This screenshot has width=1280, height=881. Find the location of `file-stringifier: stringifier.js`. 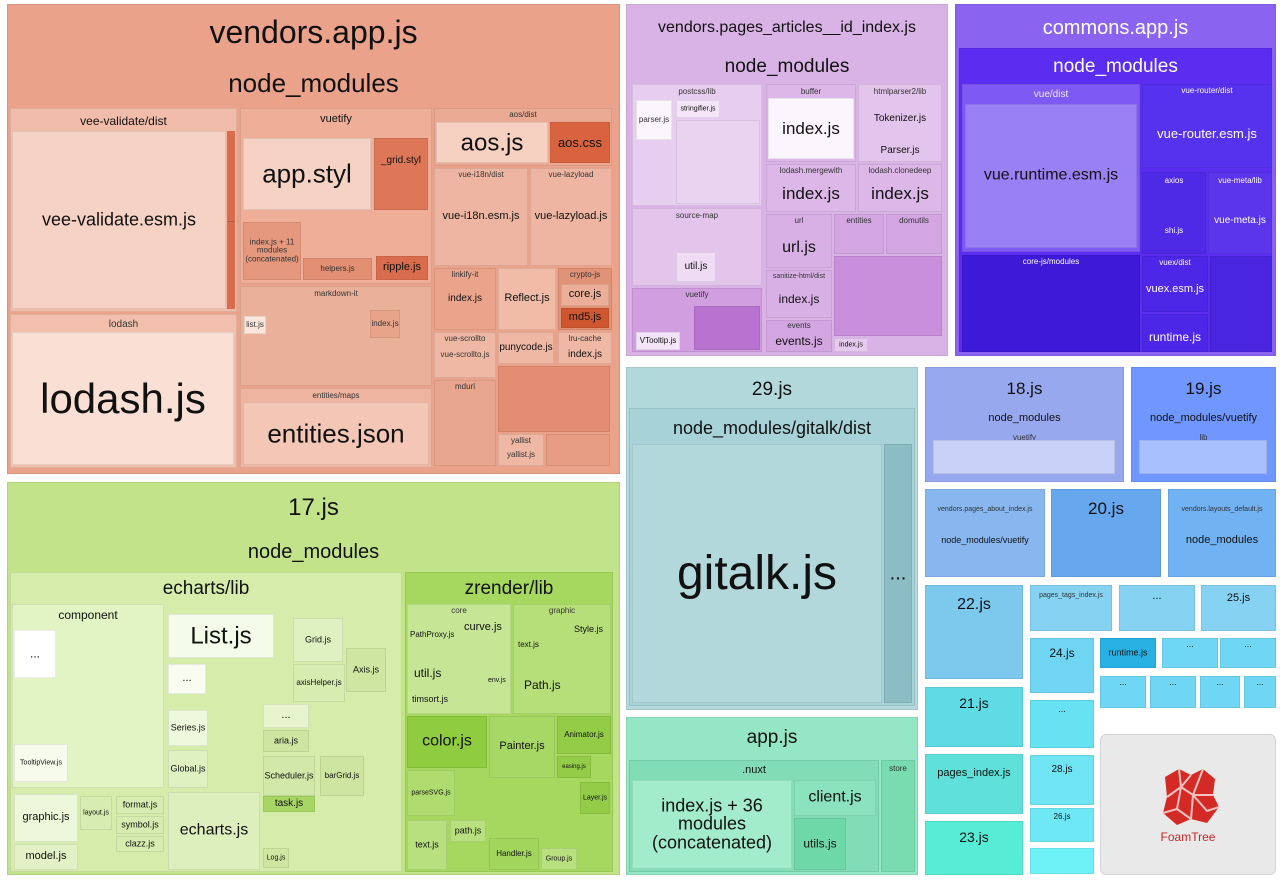

file-stringifier: stringifier.js is located at coordinates (698, 109).